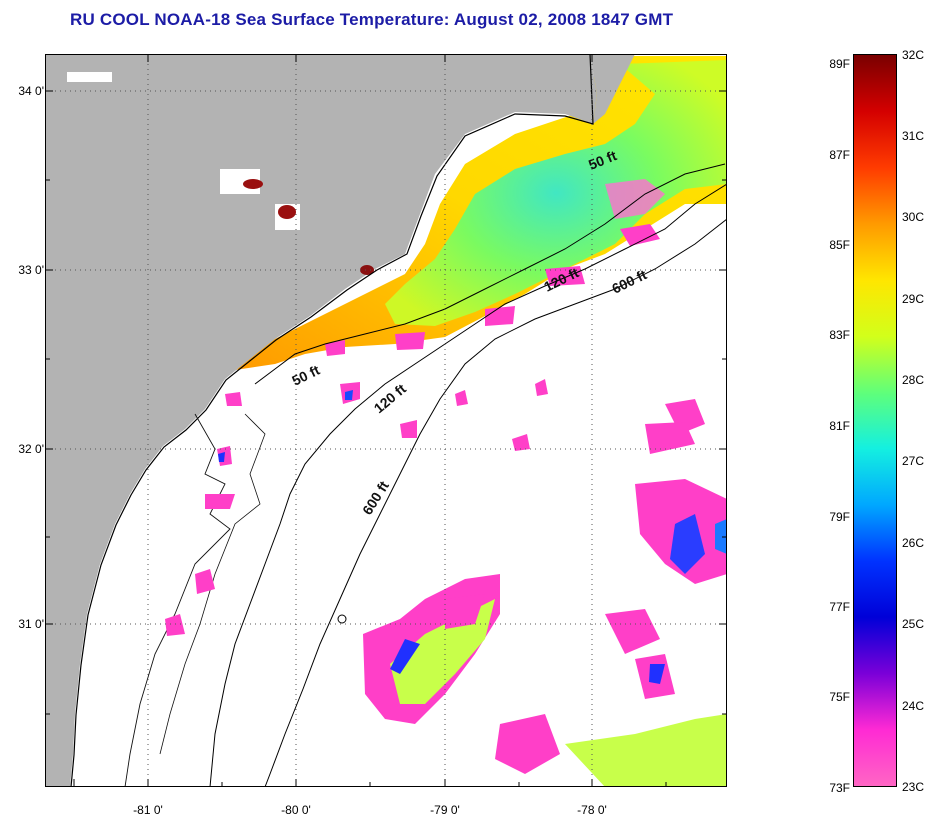  What do you see at coordinates (913, 543) in the screenshot?
I see `colorbar-label-c: 26C` at bounding box center [913, 543].